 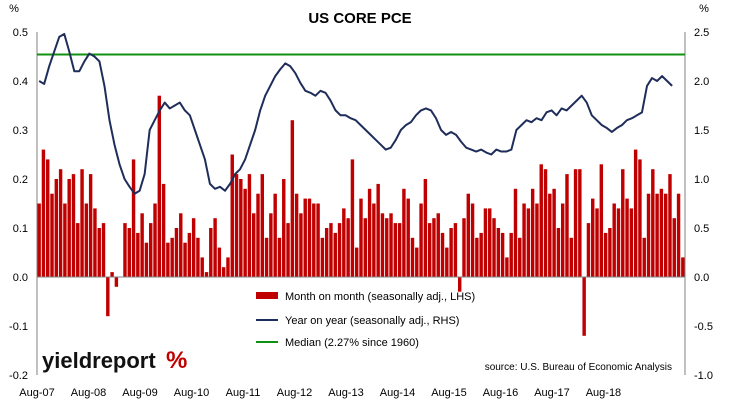 I want to click on right-tick-label: 0.0, so click(x=701, y=278).